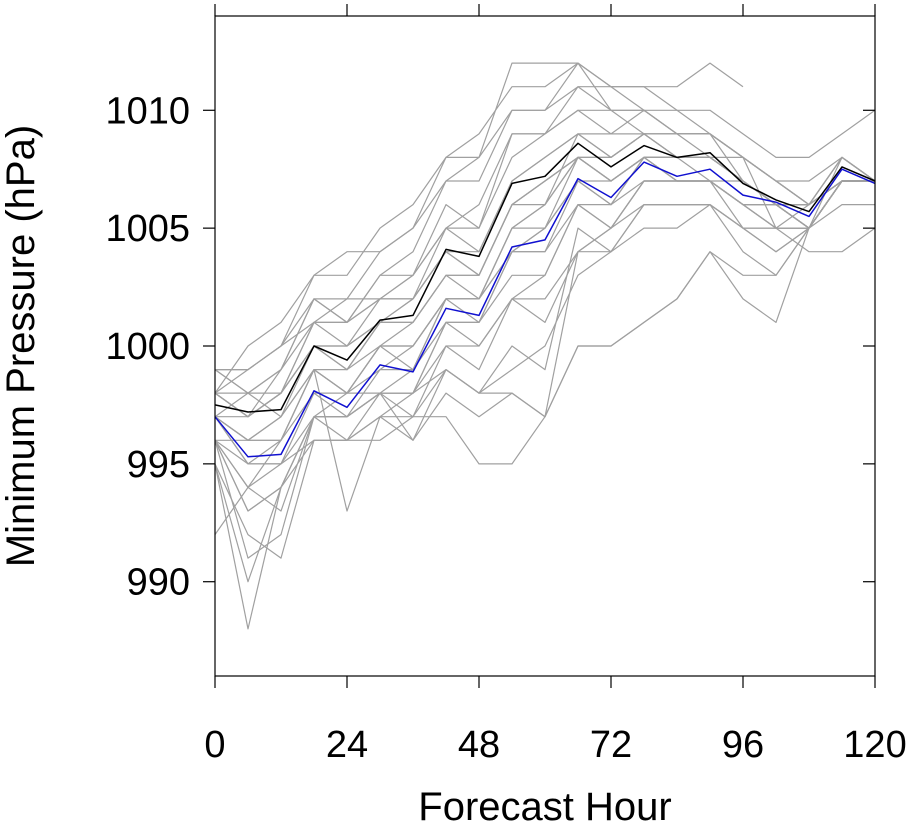 The width and height of the screenshot is (910, 827). Describe the element at coordinates (743, 745) in the screenshot. I see `x-tick-label: 96` at that location.